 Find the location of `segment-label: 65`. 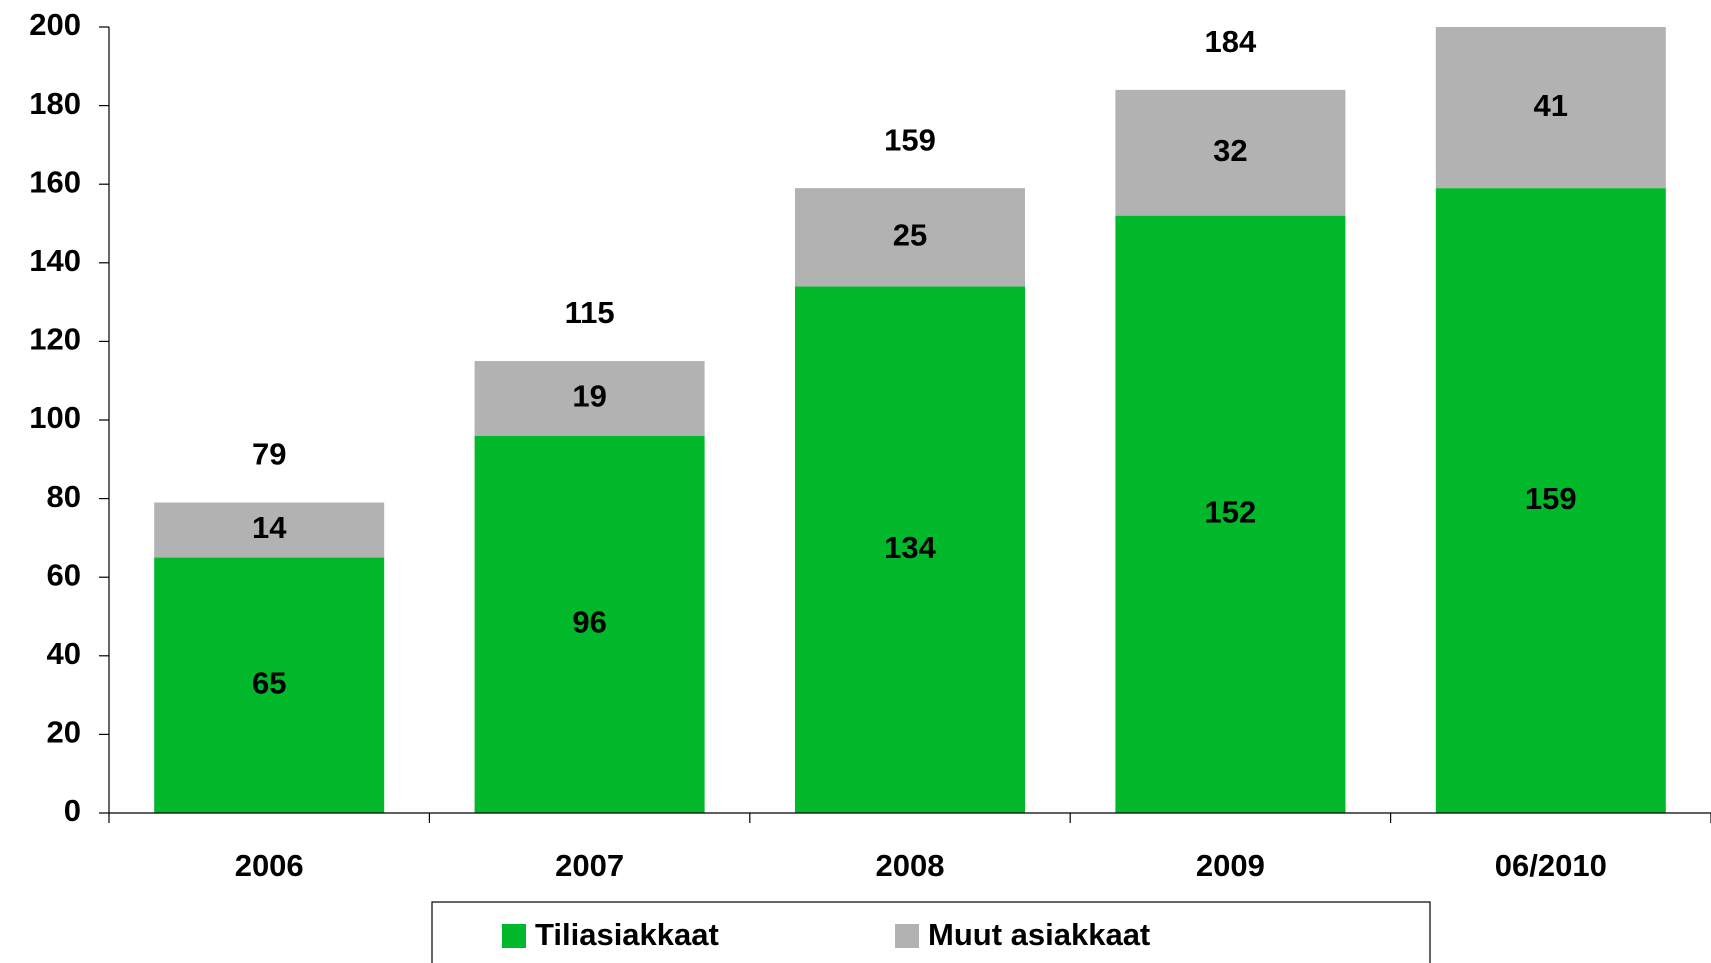

segment-label: 65 is located at coordinates (269, 682).